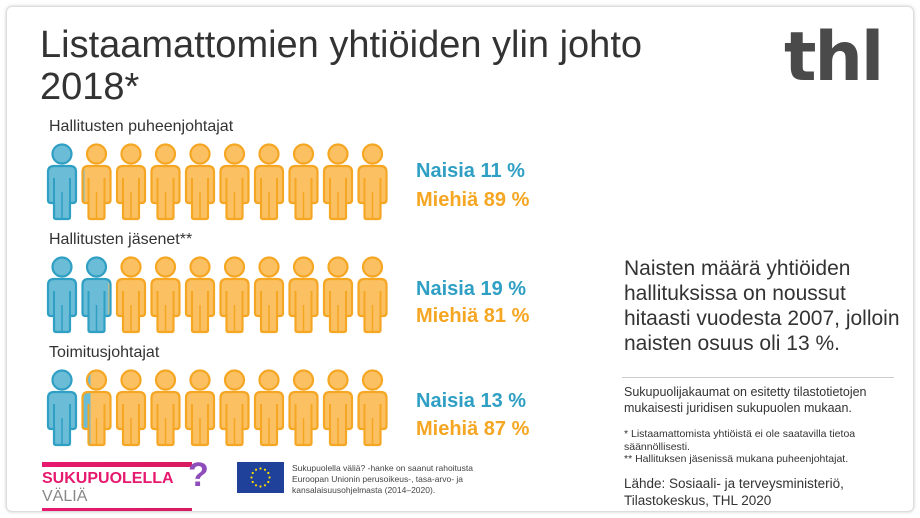 The width and height of the screenshot is (920, 518). What do you see at coordinates (473, 429) in the screenshot?
I see `men-pct: Miehiä 87 %` at bounding box center [473, 429].